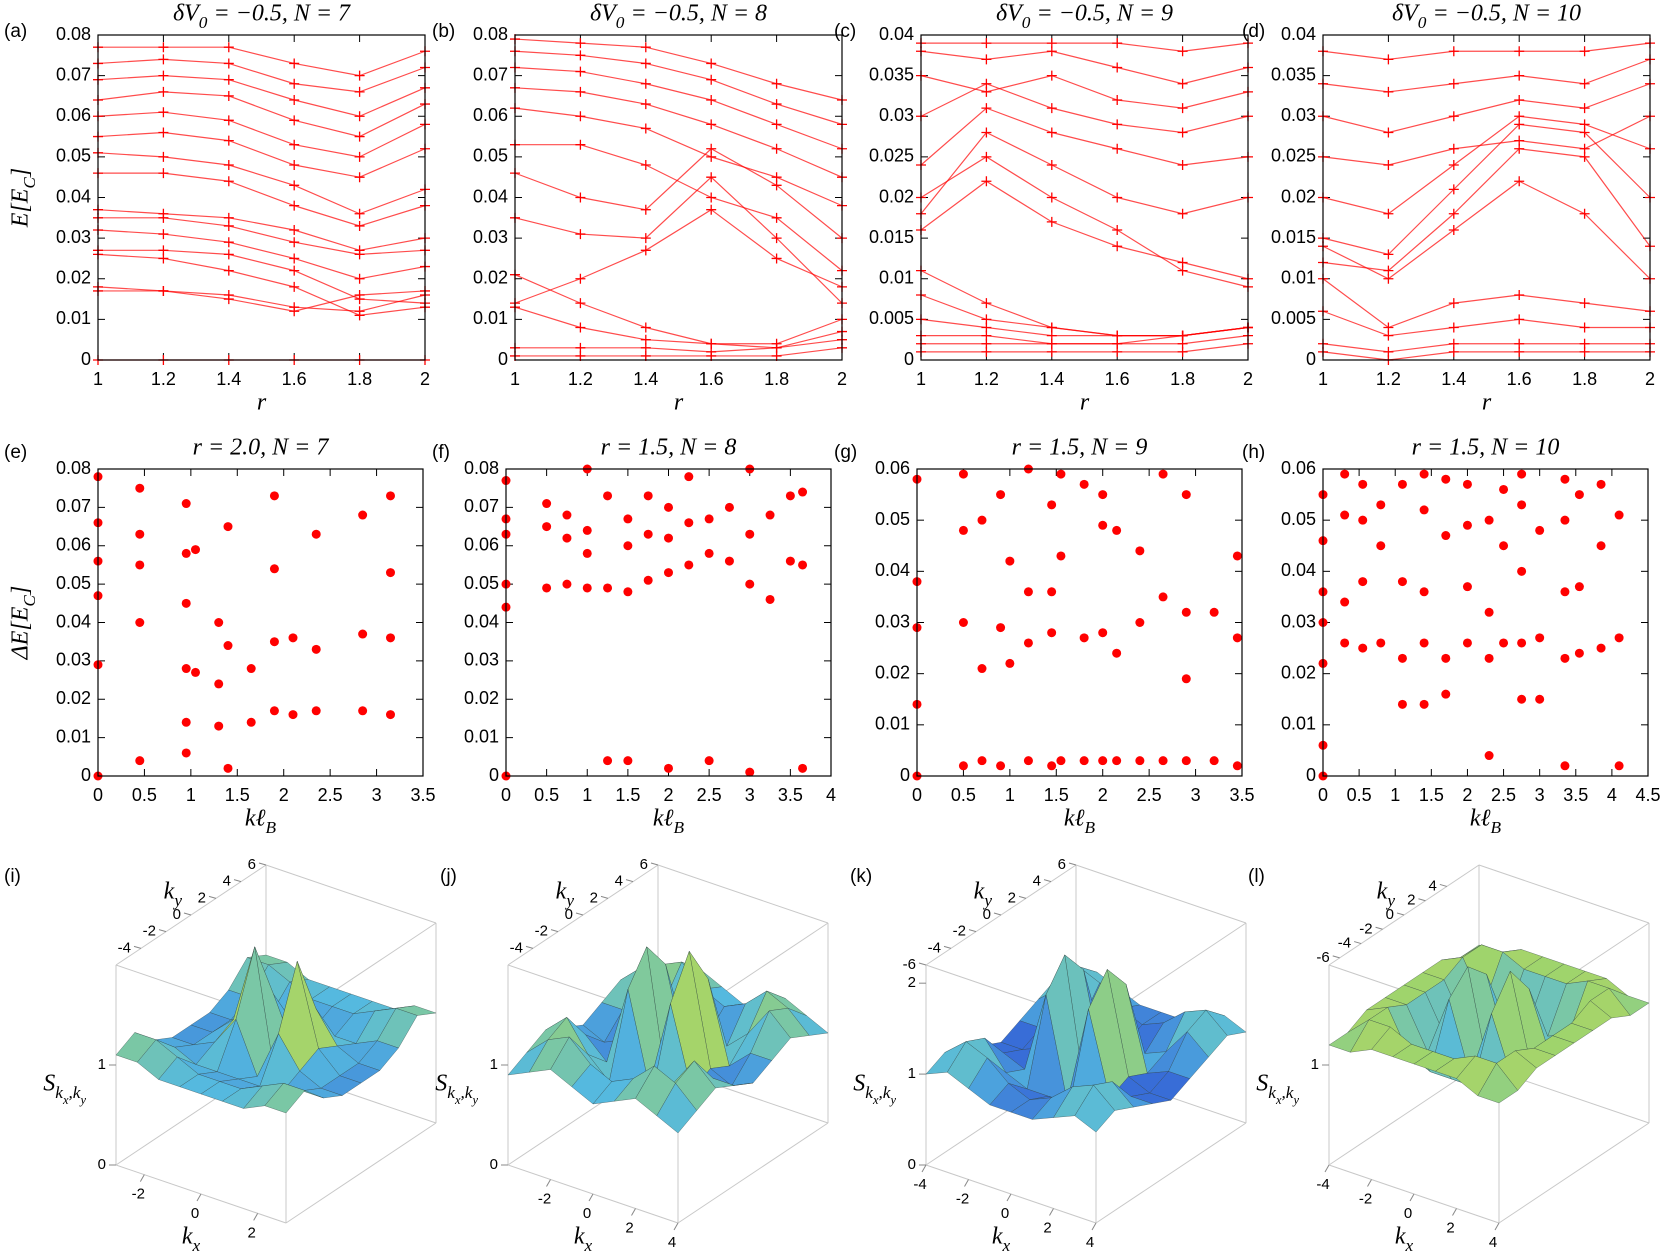  Describe the element at coordinates (678, 17) in the screenshot. I see `panel-title: δV0 = −0.5, N = 8` at that location.